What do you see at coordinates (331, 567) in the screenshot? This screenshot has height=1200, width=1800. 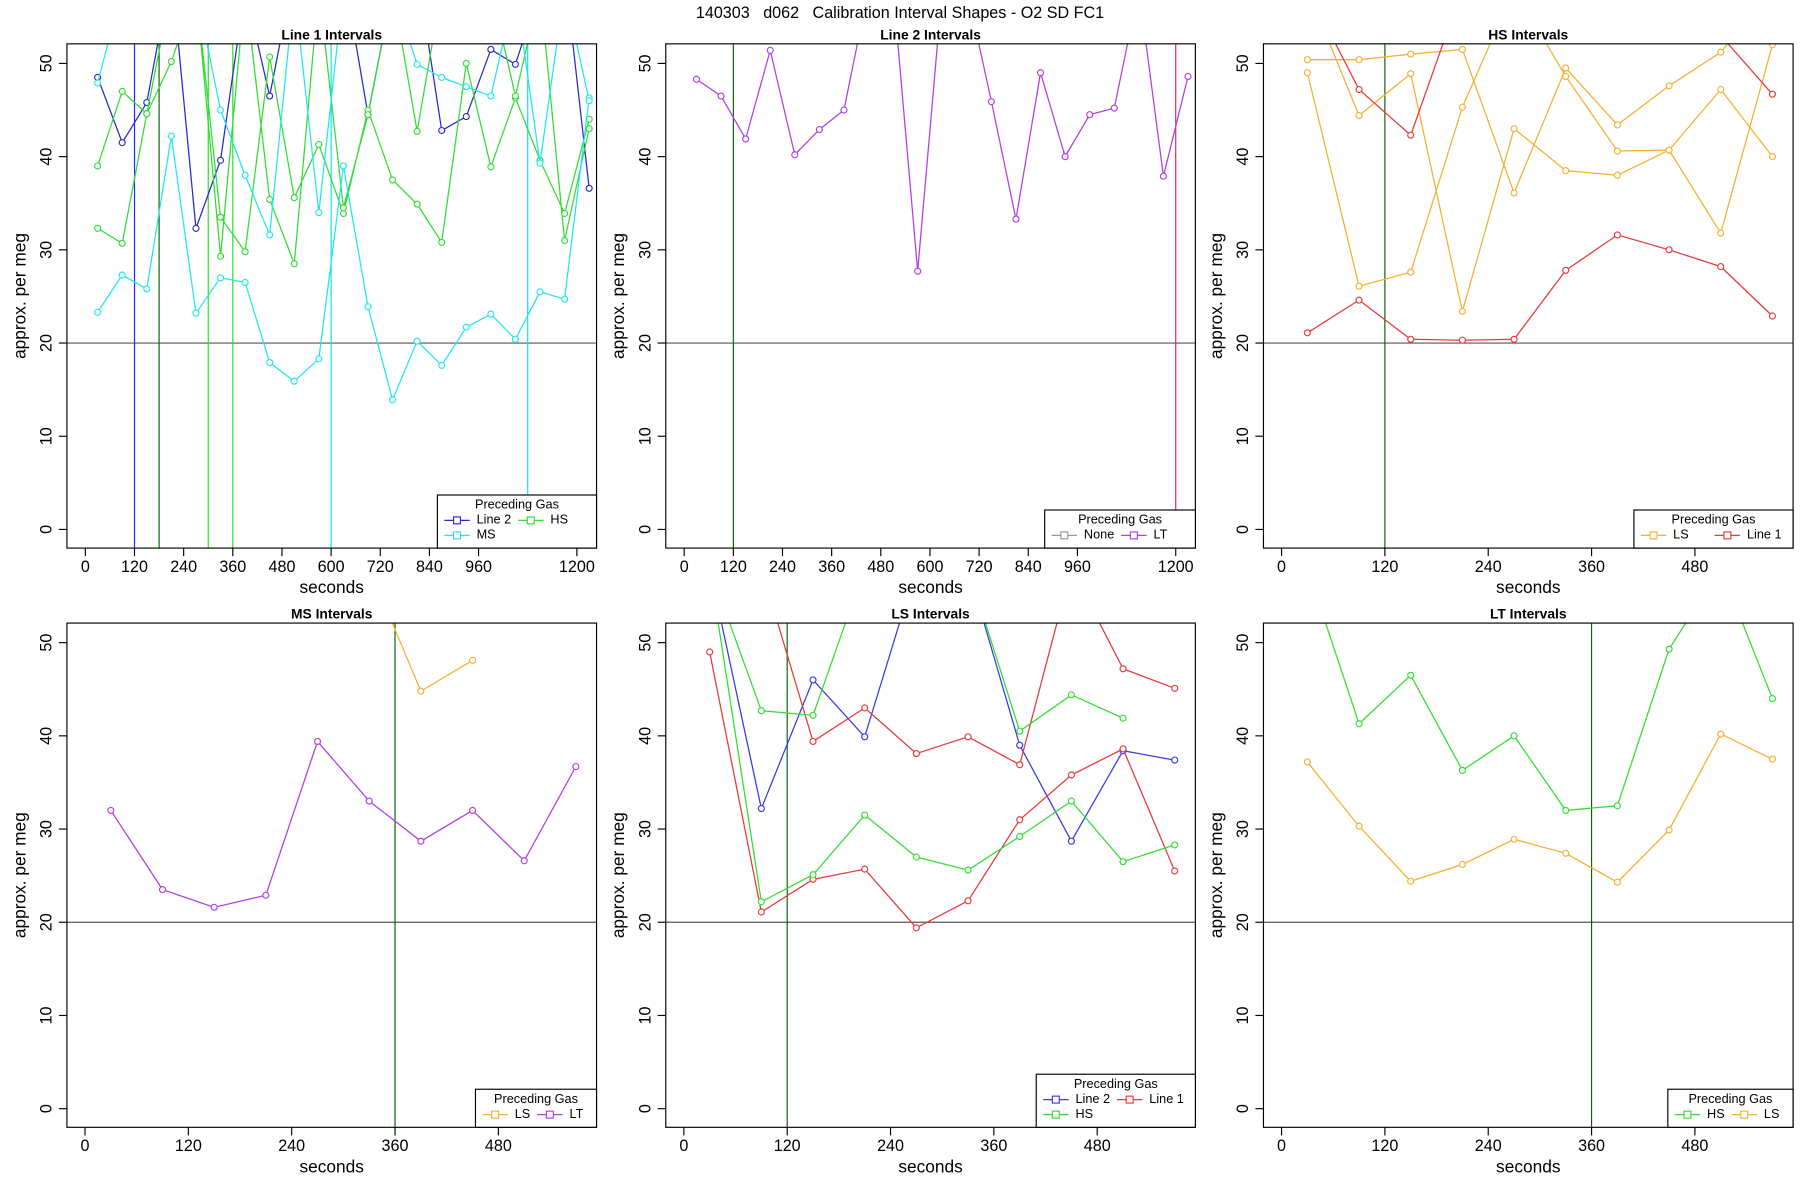 I see `x-tick-label: 600` at bounding box center [331, 567].